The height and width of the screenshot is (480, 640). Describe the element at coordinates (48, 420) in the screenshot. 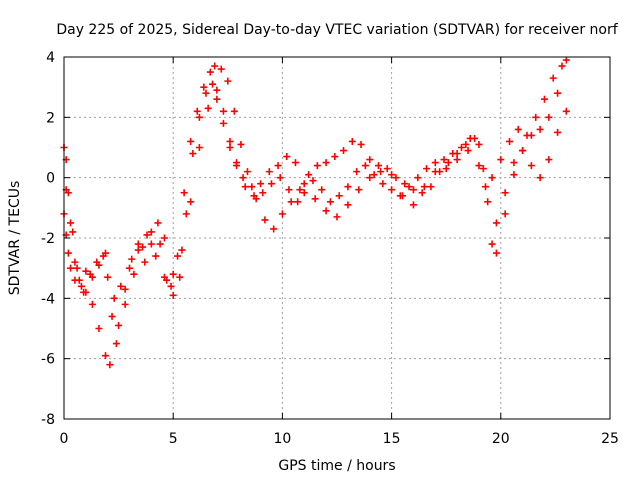

I see `y-tick-label: -8` at that location.